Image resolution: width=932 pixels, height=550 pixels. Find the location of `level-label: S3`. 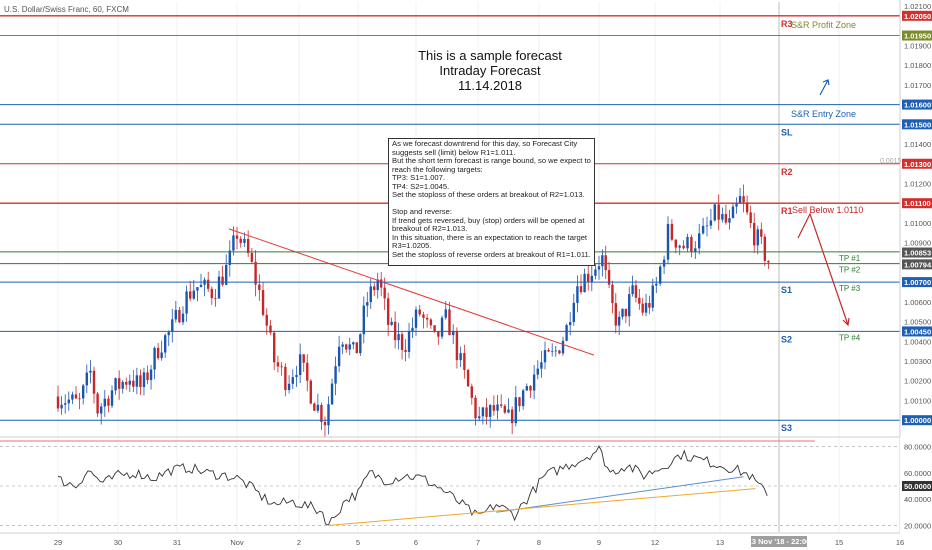

level-label: S3 is located at coordinates (786, 428).